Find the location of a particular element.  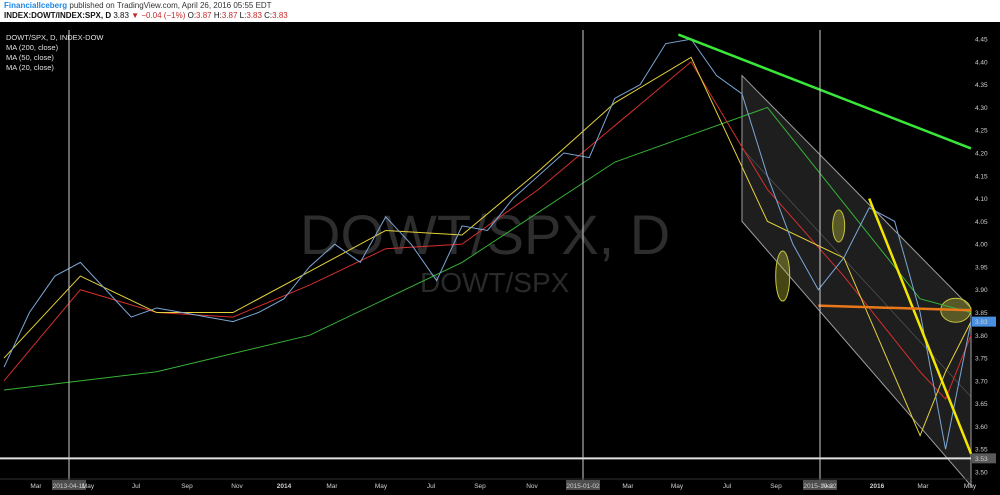

orange-support-line is located at coordinates (895, 308).